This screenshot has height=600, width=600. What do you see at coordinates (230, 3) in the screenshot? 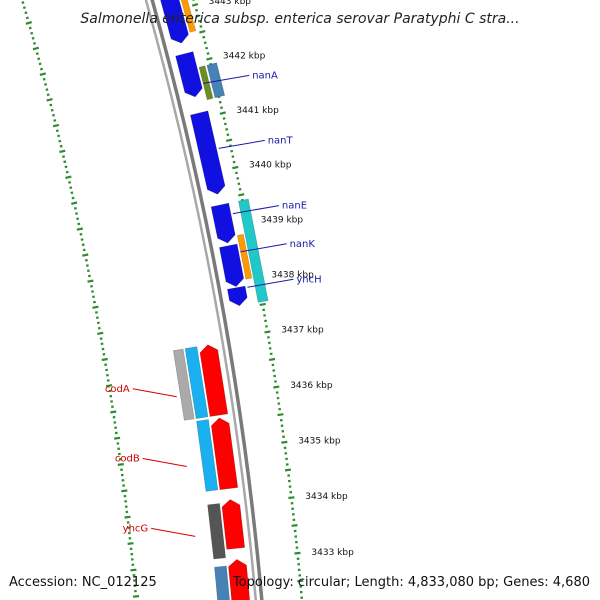
I see `tick-label-3443: 3443 kbp` at bounding box center [230, 3].